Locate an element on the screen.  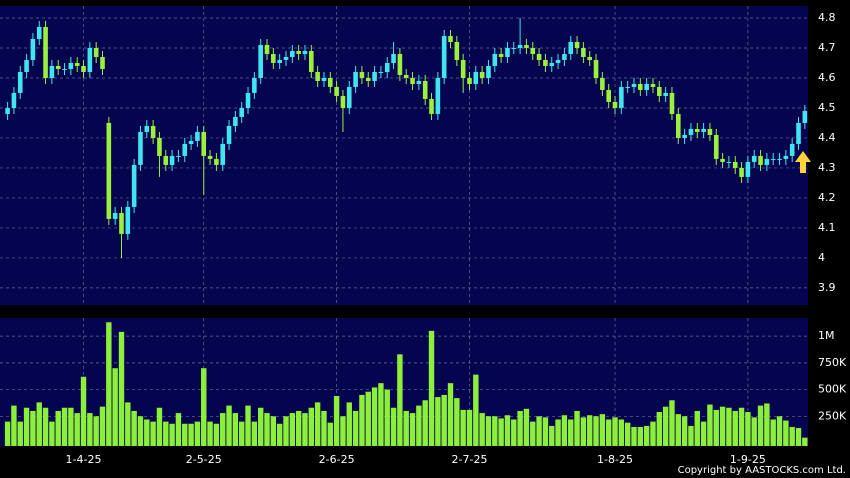
y-tick-label: 500K is located at coordinates (832, 389).